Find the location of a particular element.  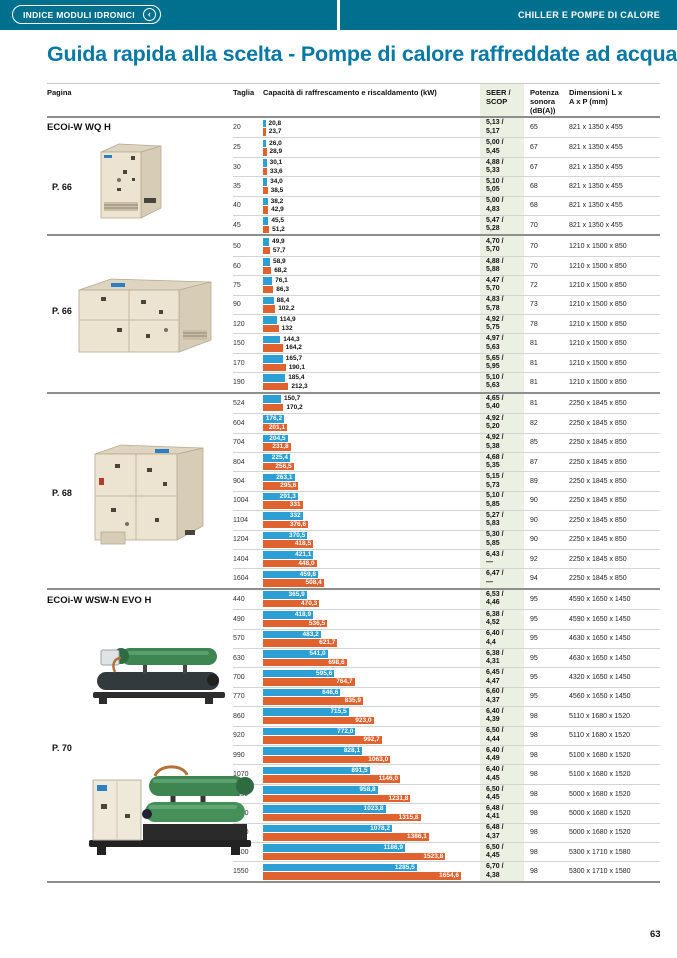

dimensions-cell: 5000 x 1680 x 1520 is located at coordinates (600, 794).